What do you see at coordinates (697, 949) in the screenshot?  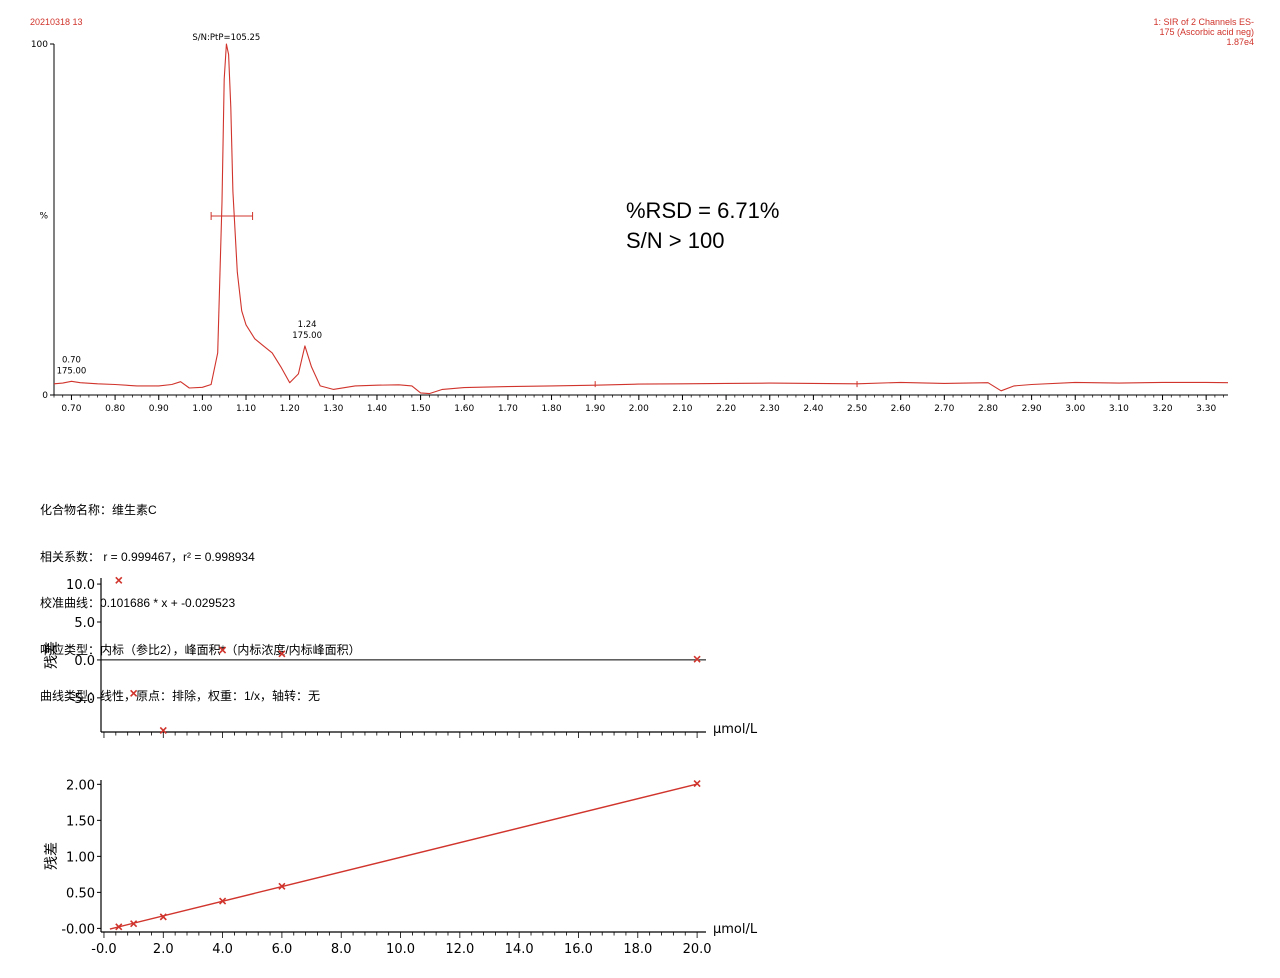 I see `x-tick-label: 20.0` at bounding box center [697, 949].